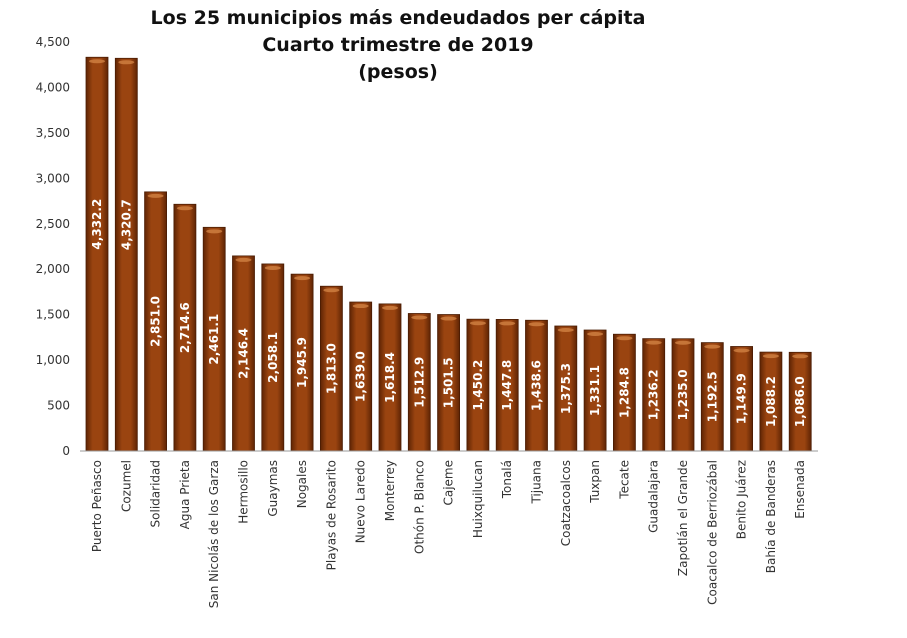 The image size is (907, 638). Describe the element at coordinates (53, 133) in the screenshot. I see `y-tick-label: 3,500` at that location.